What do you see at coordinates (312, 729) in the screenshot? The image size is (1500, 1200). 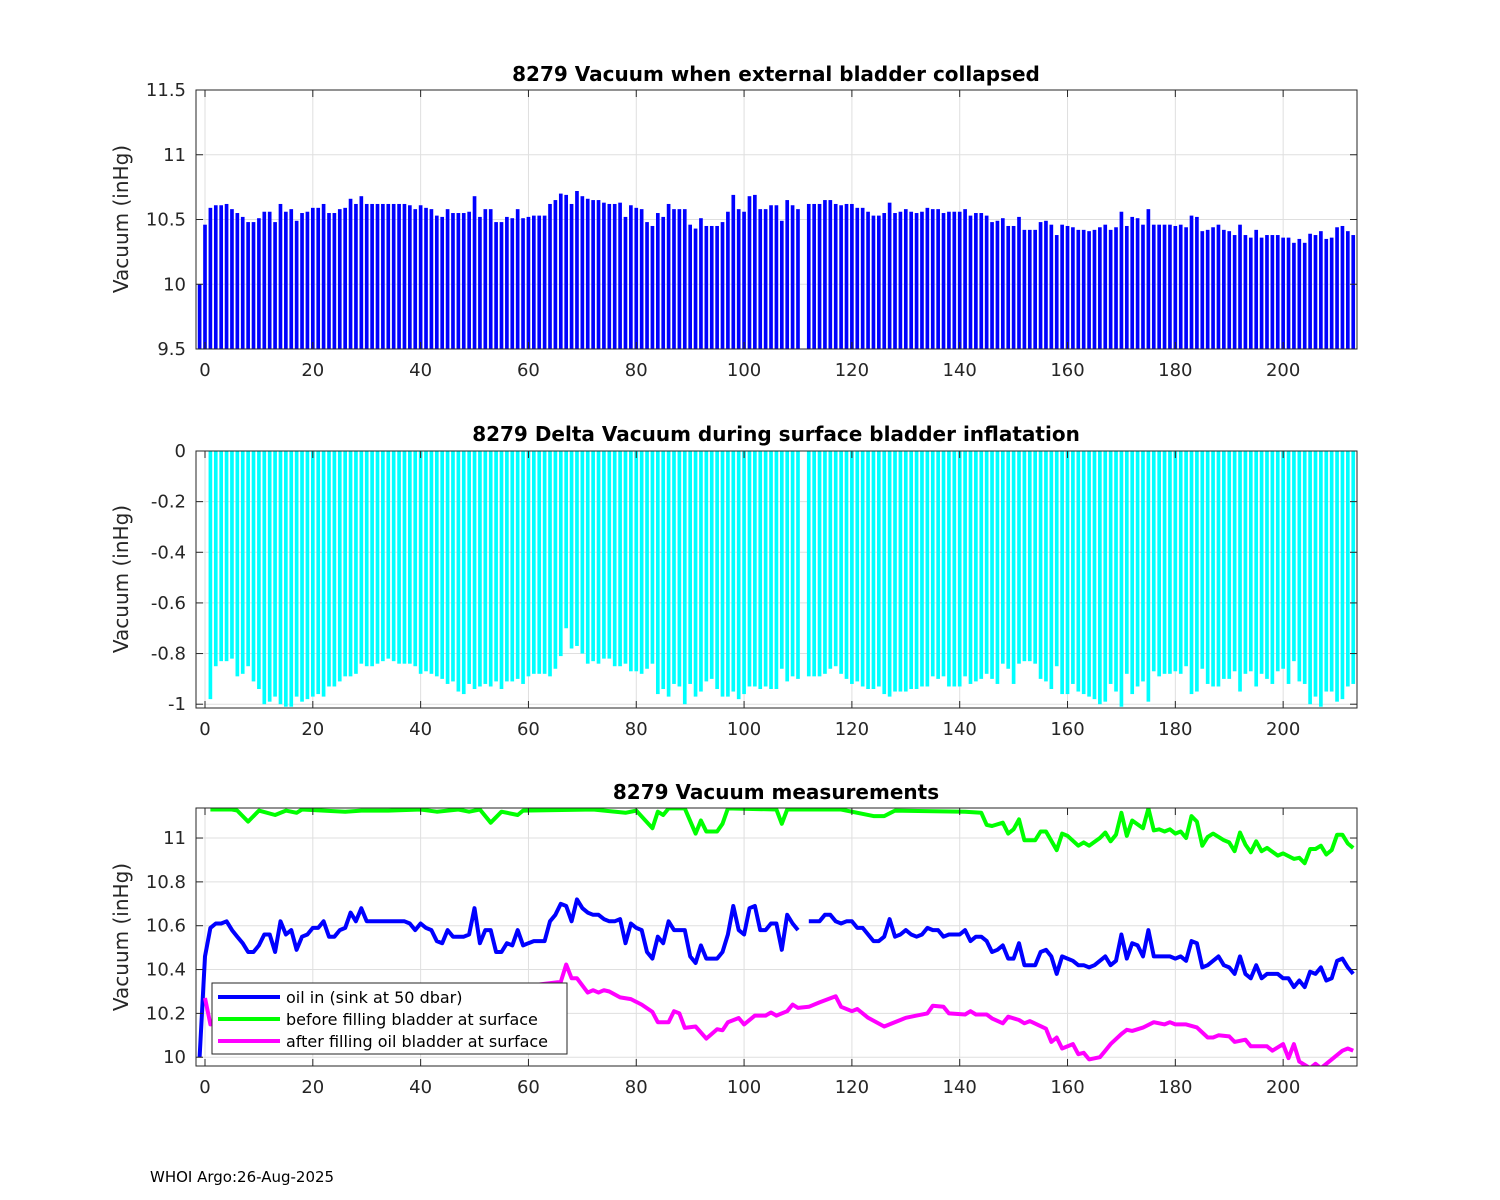 I see `x-tick-label: 20` at bounding box center [312, 729].